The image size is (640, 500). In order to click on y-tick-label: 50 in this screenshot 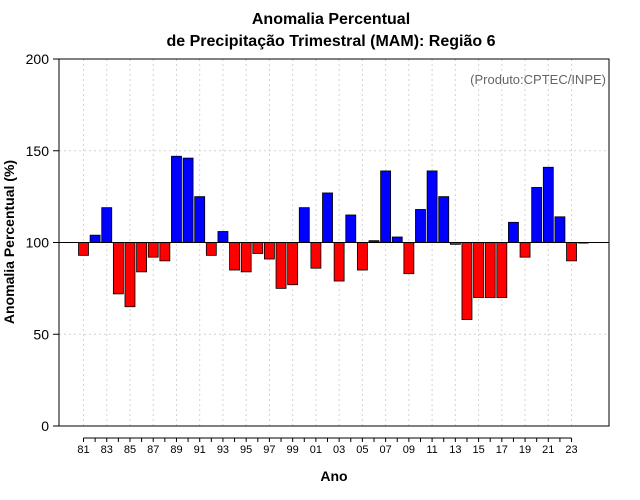, I will do `click(41, 334)`.